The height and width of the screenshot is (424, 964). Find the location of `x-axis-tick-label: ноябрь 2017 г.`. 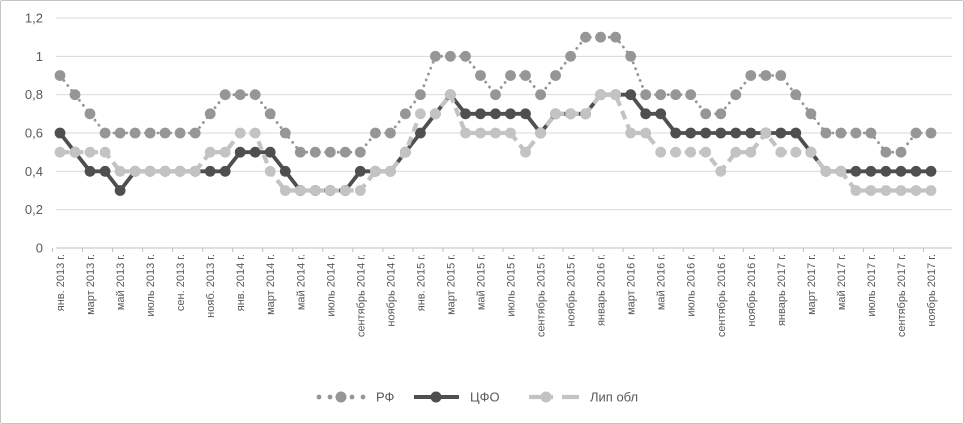

x-axis-tick-label: ноябрь 2017 г. is located at coordinates (932, 290).